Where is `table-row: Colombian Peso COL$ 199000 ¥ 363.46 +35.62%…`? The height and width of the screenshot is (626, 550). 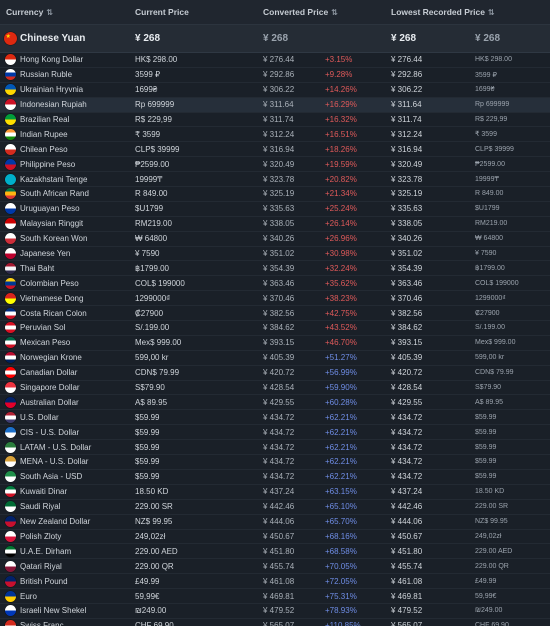
table-row: Colombian Peso COL$ 199000 ¥ 363.46 +35.62%… is located at coordinates (275, 284).